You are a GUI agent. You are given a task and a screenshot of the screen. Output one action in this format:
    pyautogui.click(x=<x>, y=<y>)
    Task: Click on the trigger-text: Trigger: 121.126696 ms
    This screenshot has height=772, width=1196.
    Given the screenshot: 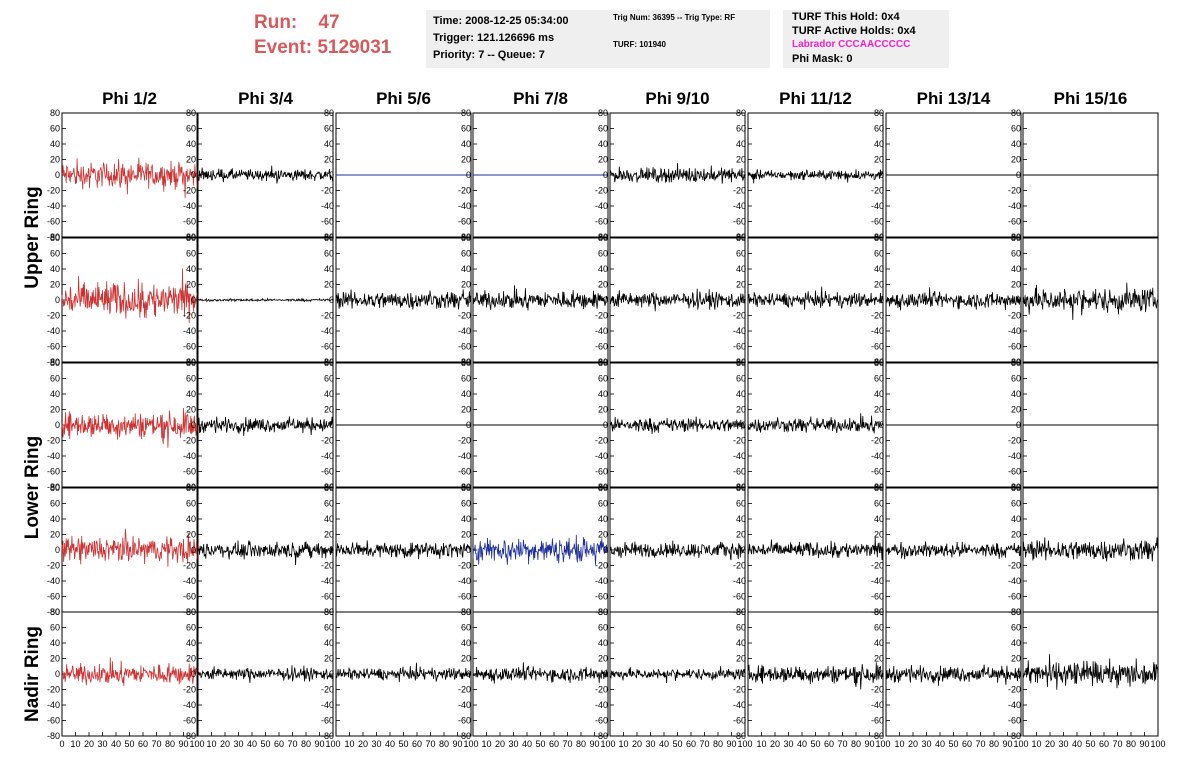 What is the action you would take?
    pyautogui.click(x=494, y=38)
    